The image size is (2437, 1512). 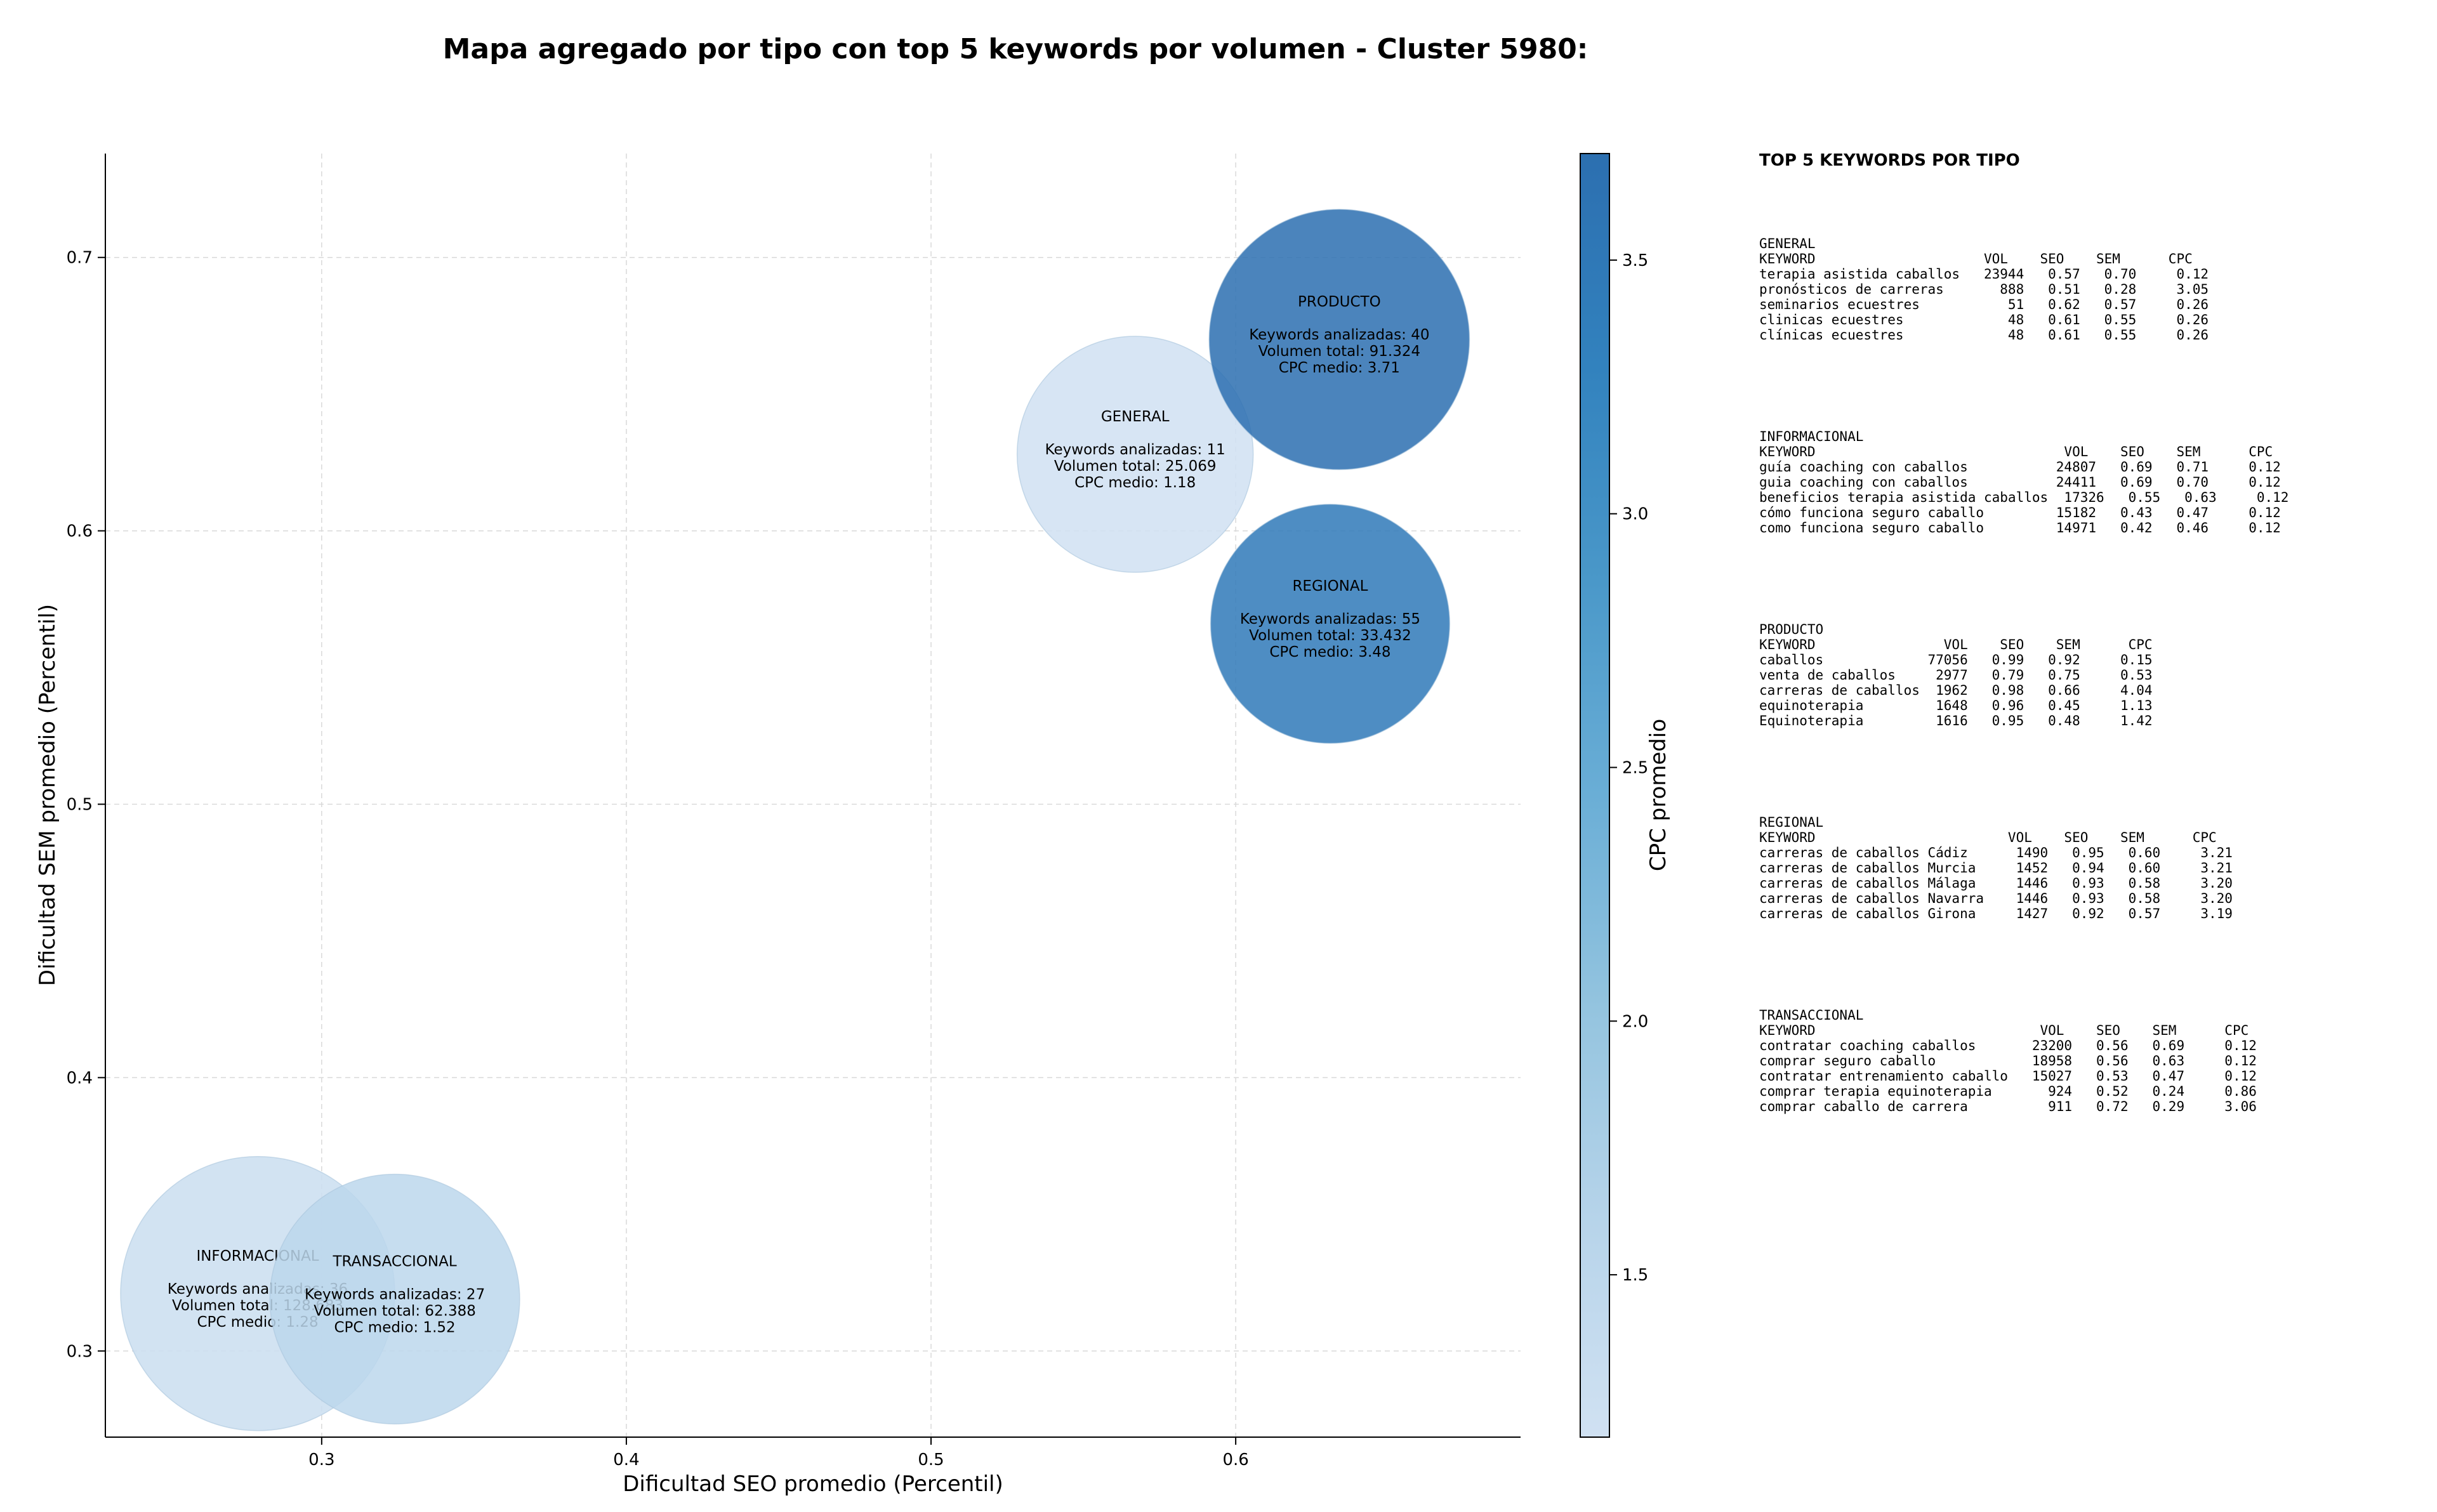 I want to click on colorbar: 1.5 2.0 2.5 3.0 3.5 CPC promedio, so click(x=1625, y=796).